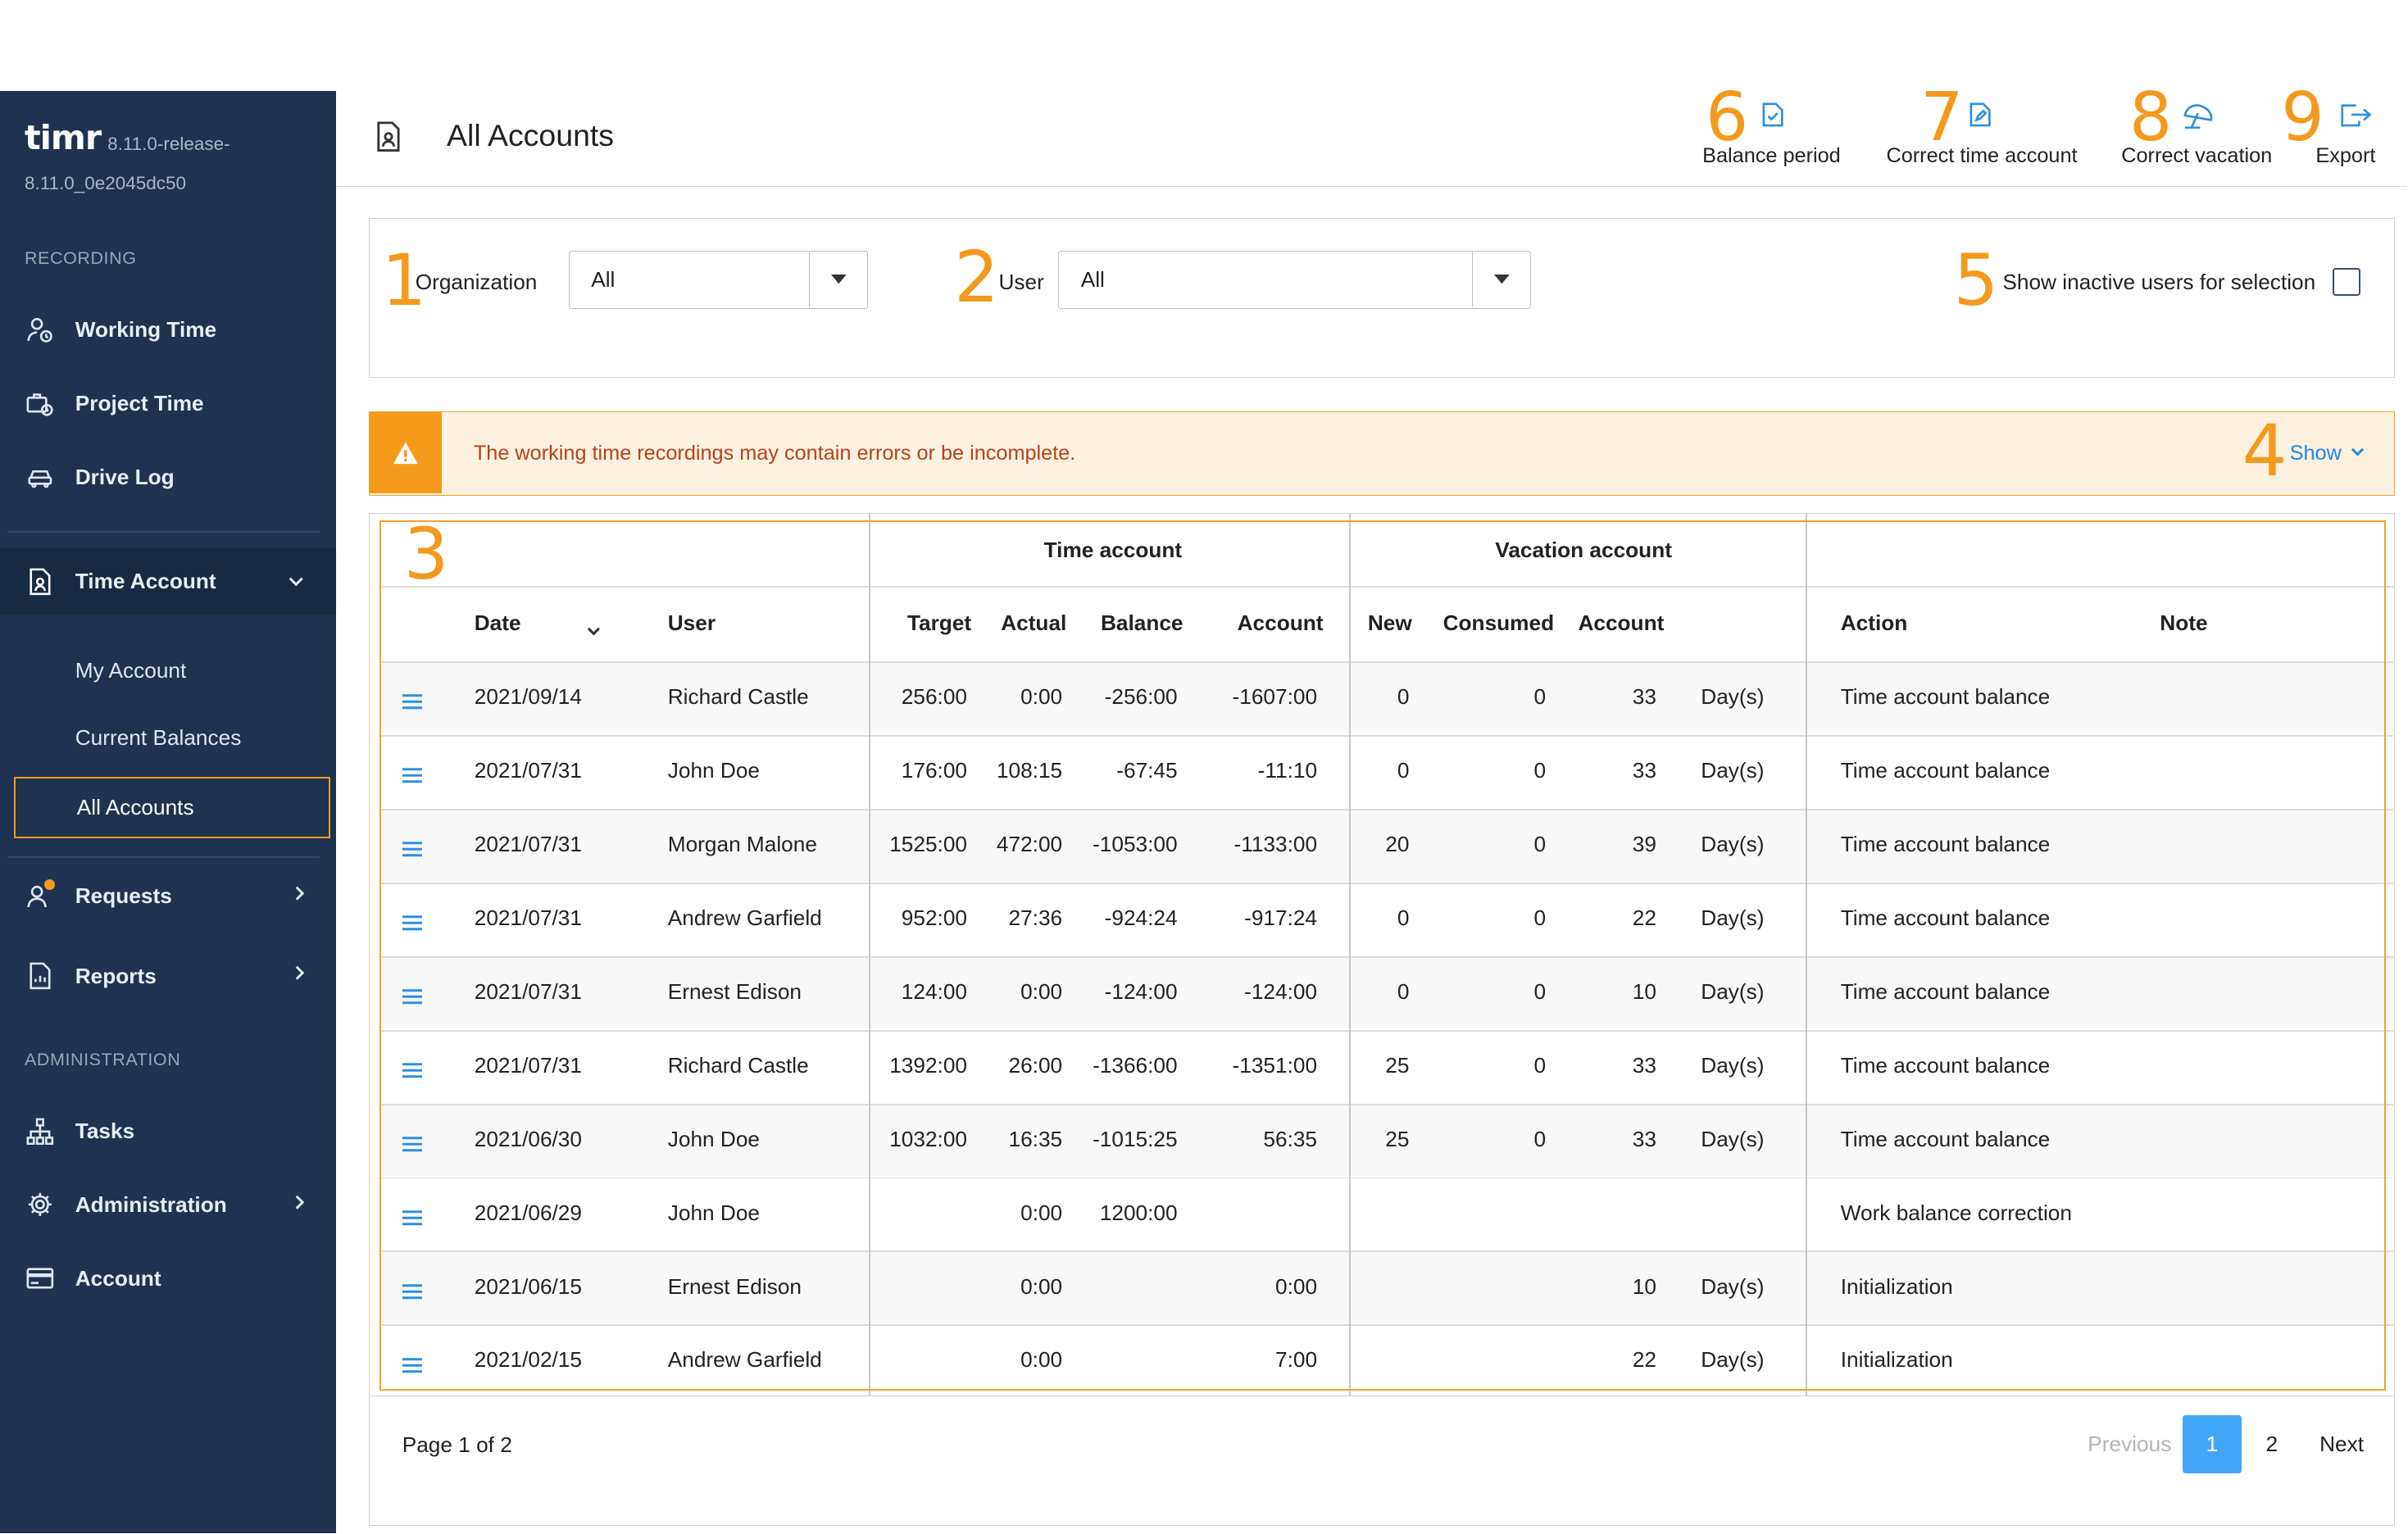 This screenshot has width=2408, height=1534. I want to click on cell-account: -1351:00, so click(1275, 1065).